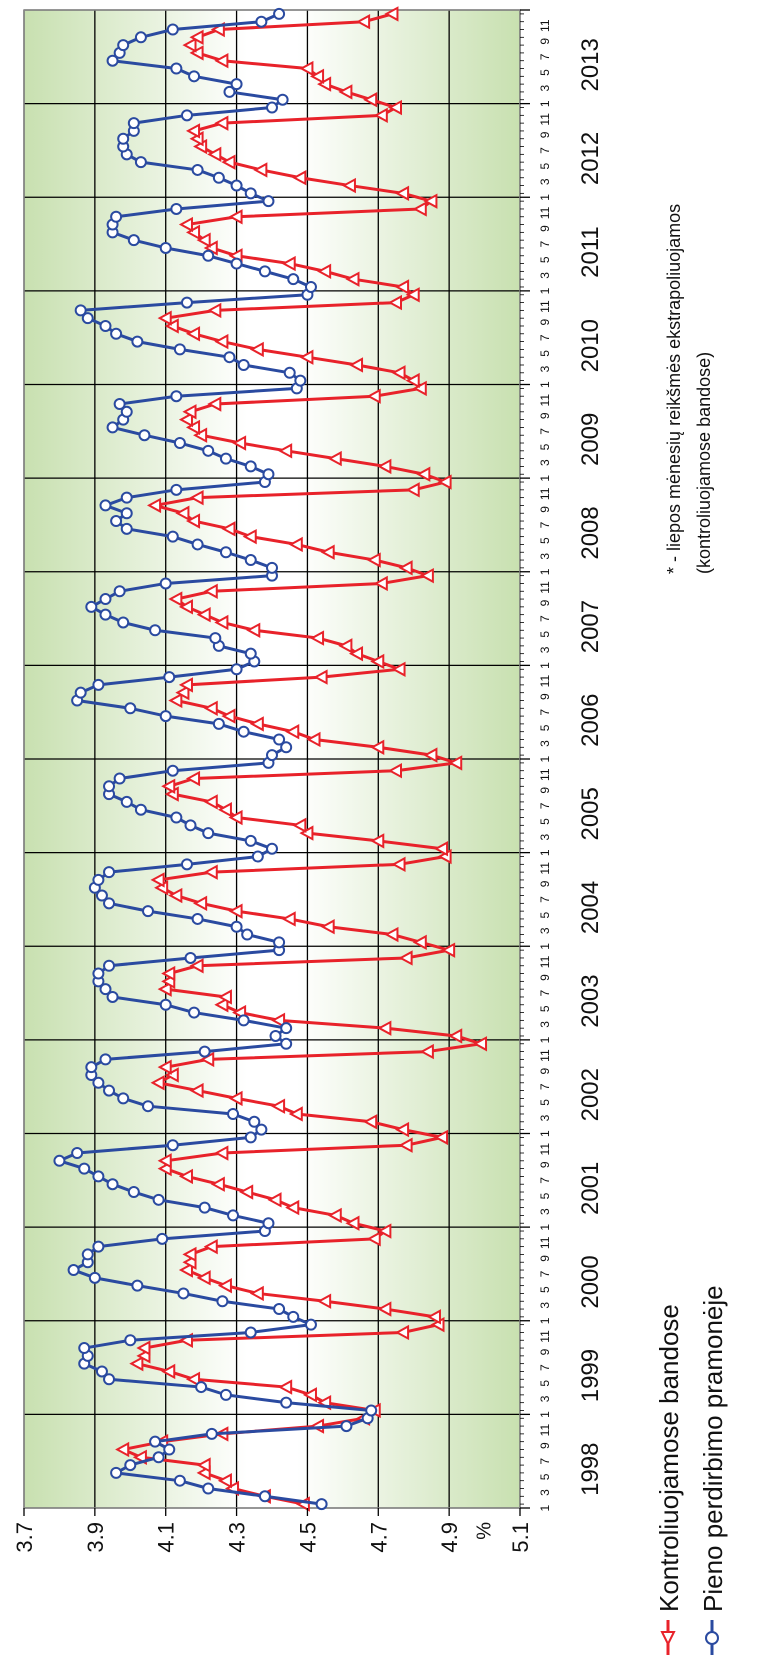 Image resolution: width=781 pixels, height=1660 pixels. I want to click on legend-entry-red: Kontroliuojamose bandose, so click(669, 1479).